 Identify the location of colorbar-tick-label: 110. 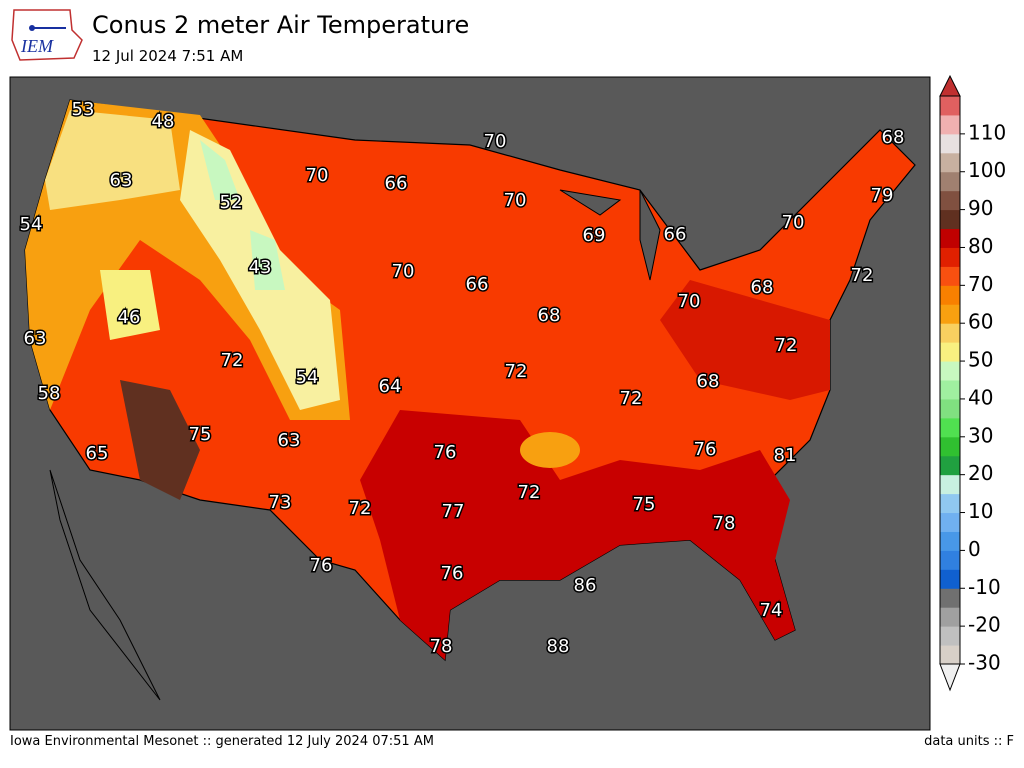
(987, 132).